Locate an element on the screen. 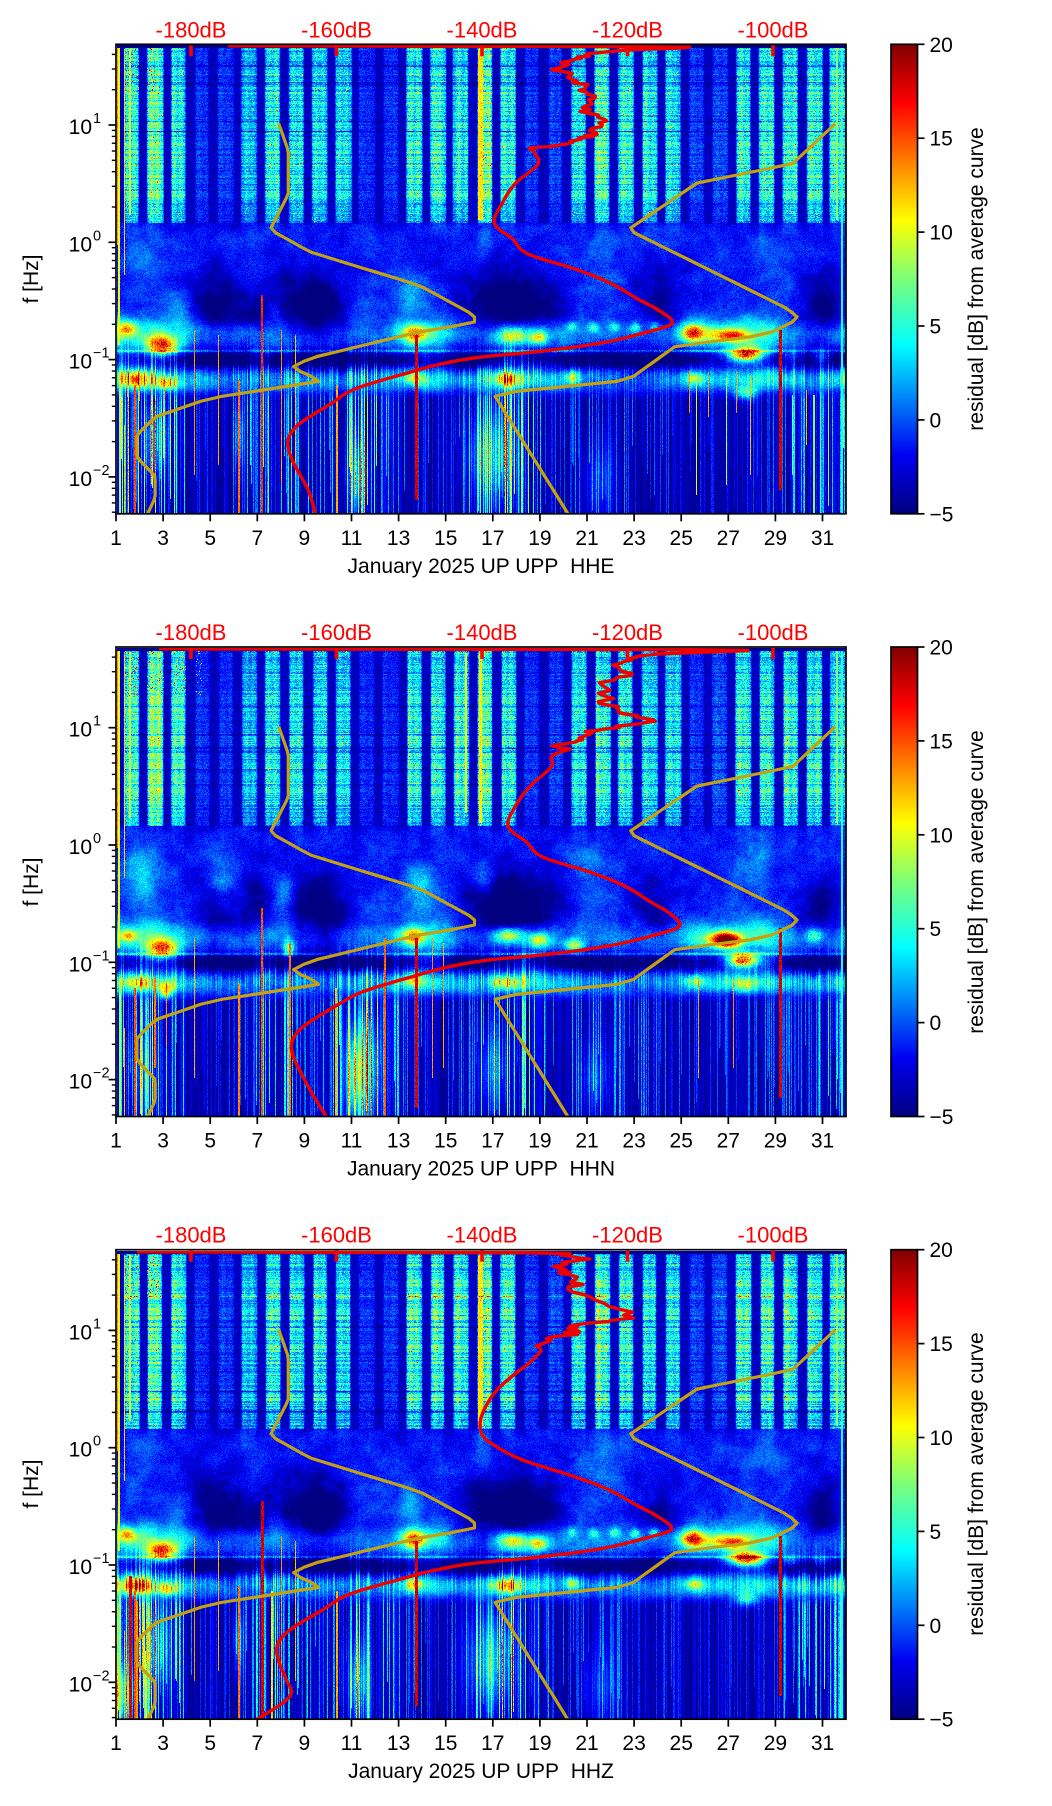 This screenshot has width=1052, height=1806. svg-text: 21 is located at coordinates (586, 1141).